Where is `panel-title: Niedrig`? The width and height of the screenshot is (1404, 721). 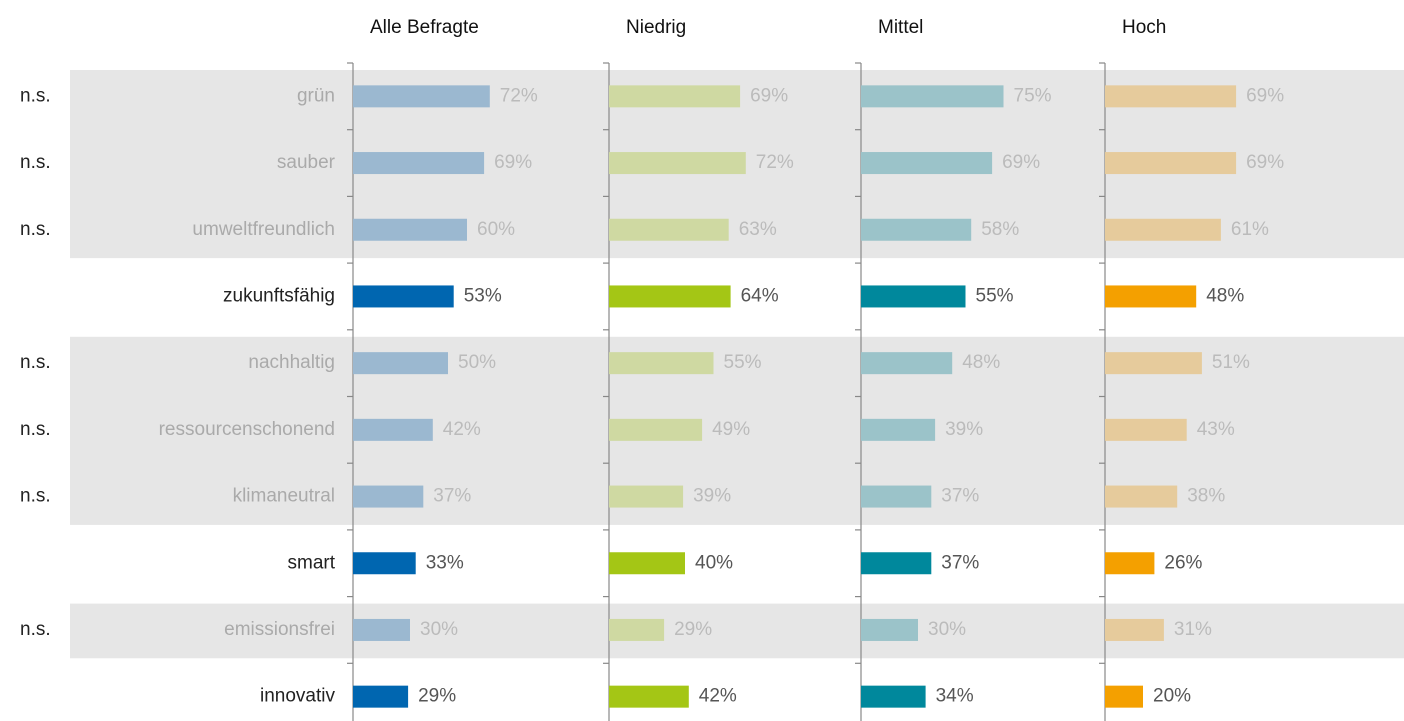
panel-title: Niedrig is located at coordinates (656, 27).